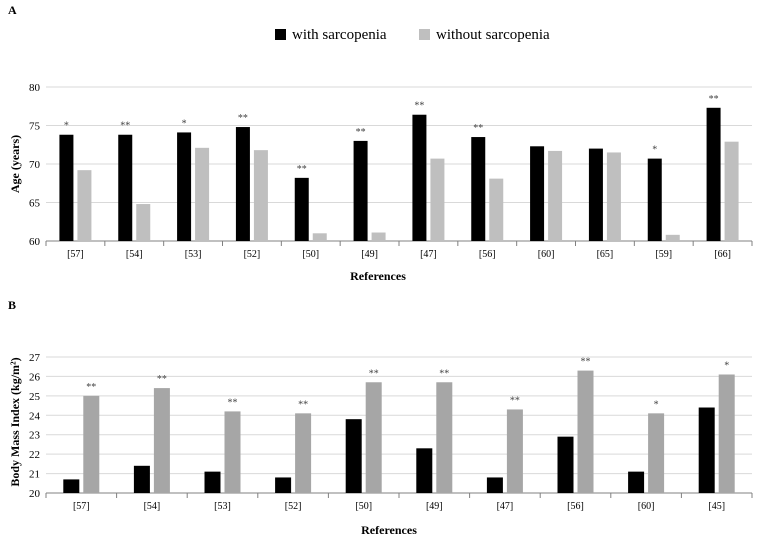  Describe the element at coordinates (75, 254) in the screenshot. I see `panel-a-x-tick-label: [57]` at that location.